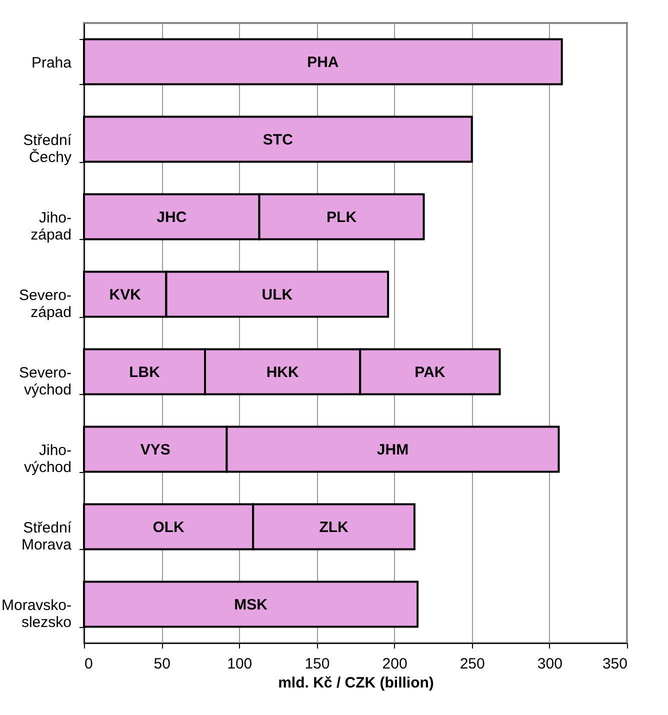  What do you see at coordinates (392, 449) in the screenshot?
I see `data-label: JHM` at bounding box center [392, 449].